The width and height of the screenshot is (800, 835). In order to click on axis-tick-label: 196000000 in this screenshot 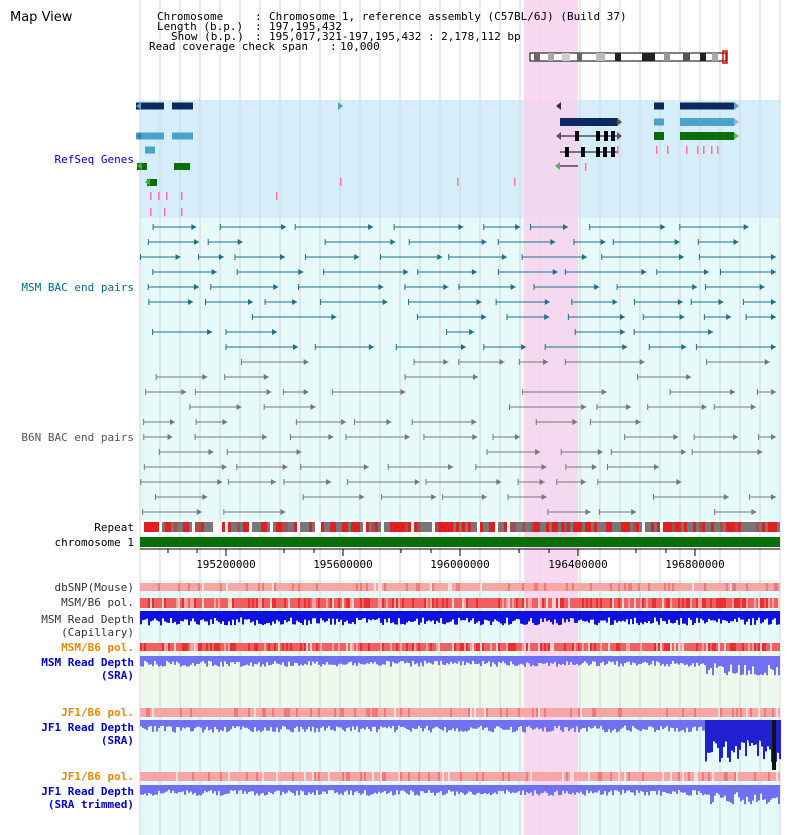, I will do `click(460, 564)`.